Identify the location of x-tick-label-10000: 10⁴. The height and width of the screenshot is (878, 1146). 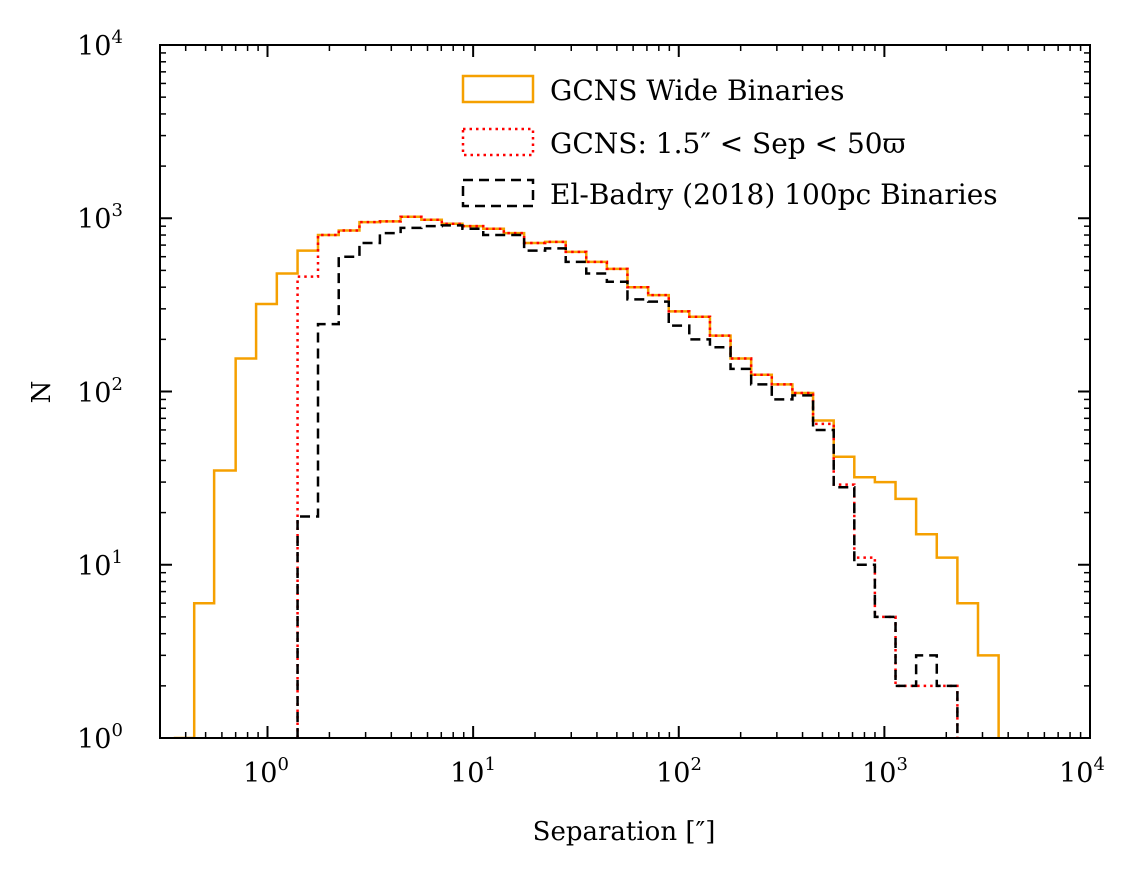
(1082, 771).